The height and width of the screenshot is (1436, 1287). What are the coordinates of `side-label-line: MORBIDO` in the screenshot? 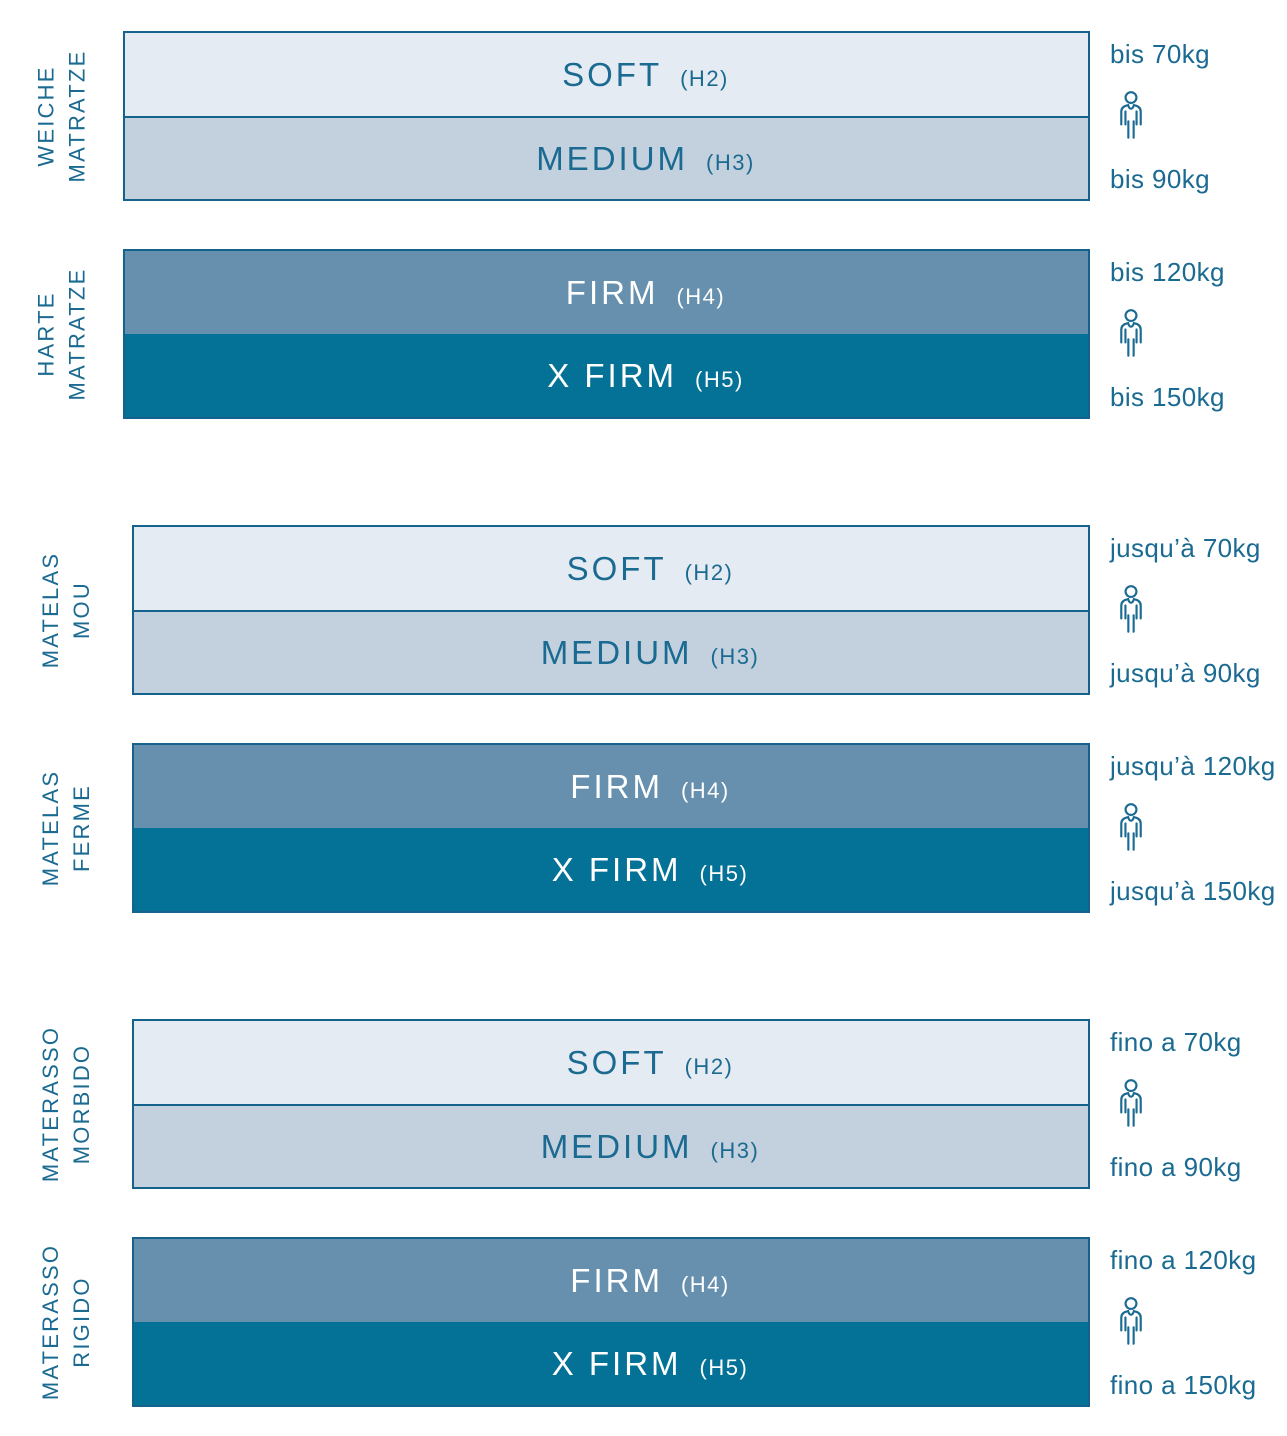 It's located at (81, 1104).